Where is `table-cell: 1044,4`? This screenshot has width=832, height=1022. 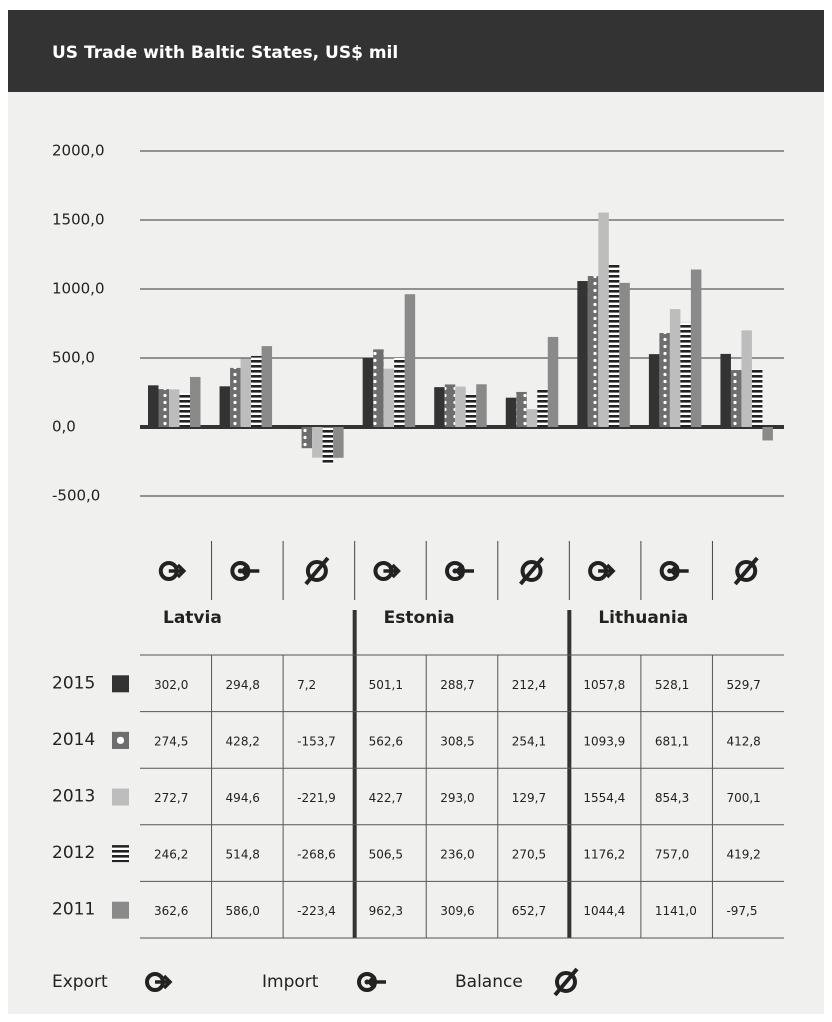 table-cell: 1044,4 is located at coordinates (604, 911).